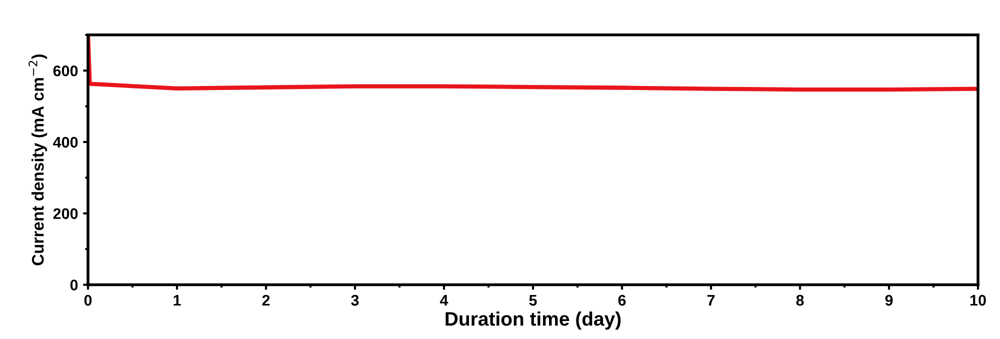  What do you see at coordinates (800, 300) in the screenshot?
I see `x-tick-label: 8` at bounding box center [800, 300].